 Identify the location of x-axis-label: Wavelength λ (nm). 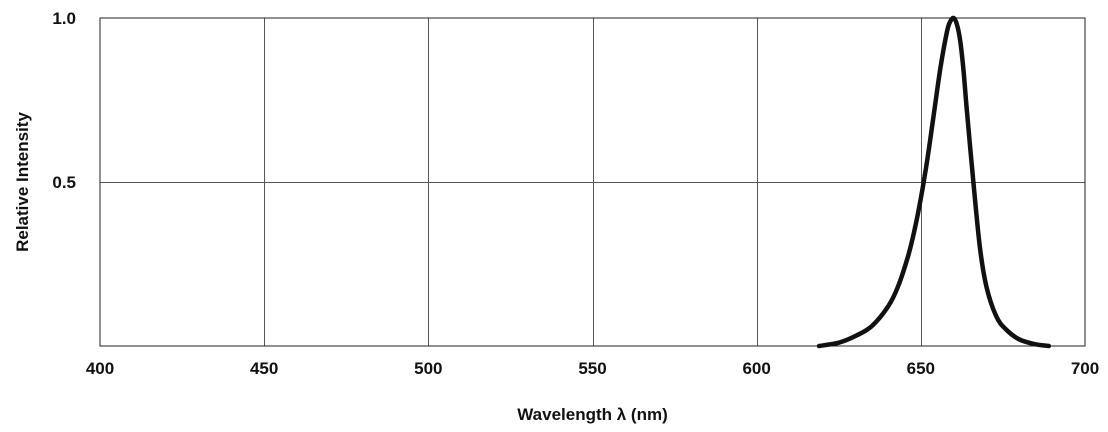
(592, 414).